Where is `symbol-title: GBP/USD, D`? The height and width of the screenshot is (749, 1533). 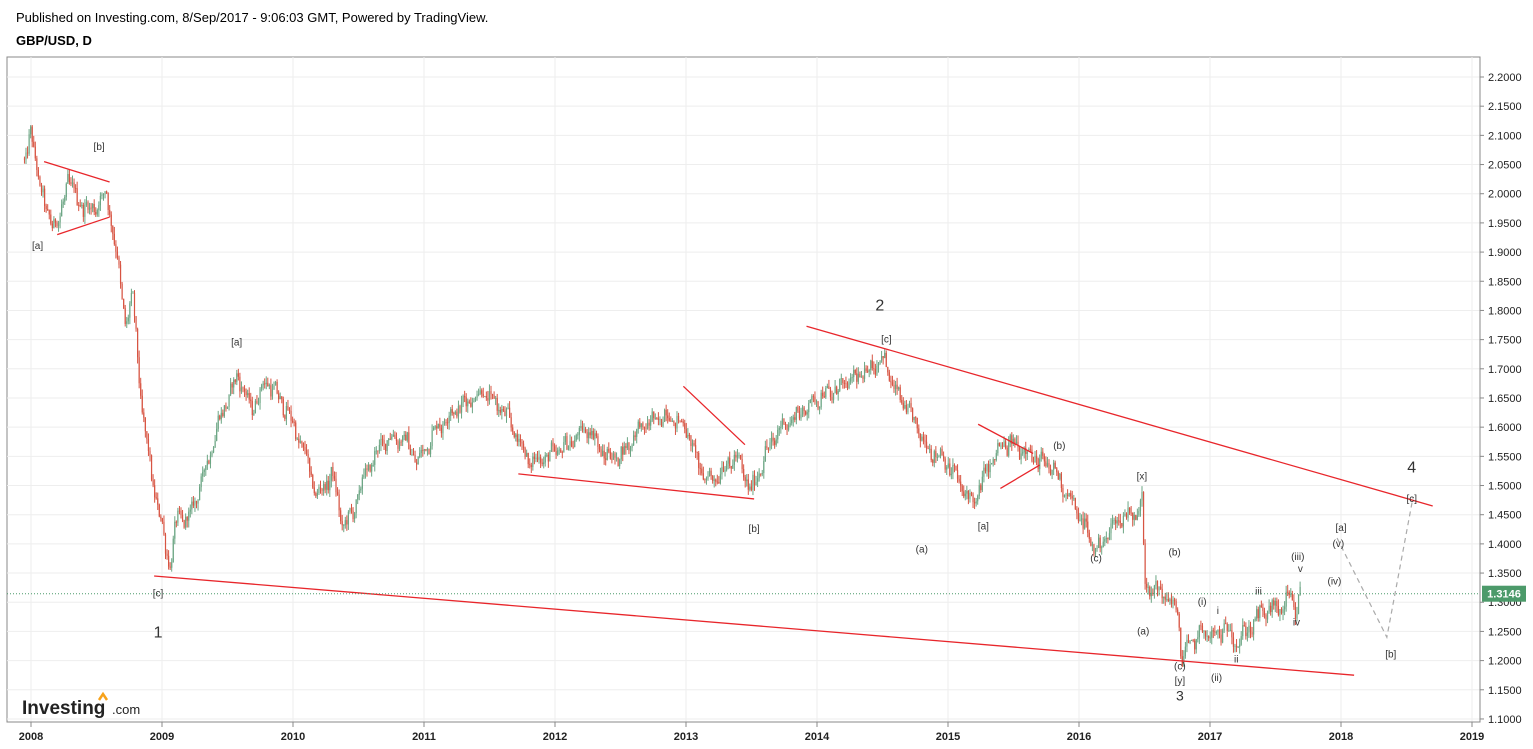 symbol-title: GBP/USD, D is located at coordinates (54, 40).